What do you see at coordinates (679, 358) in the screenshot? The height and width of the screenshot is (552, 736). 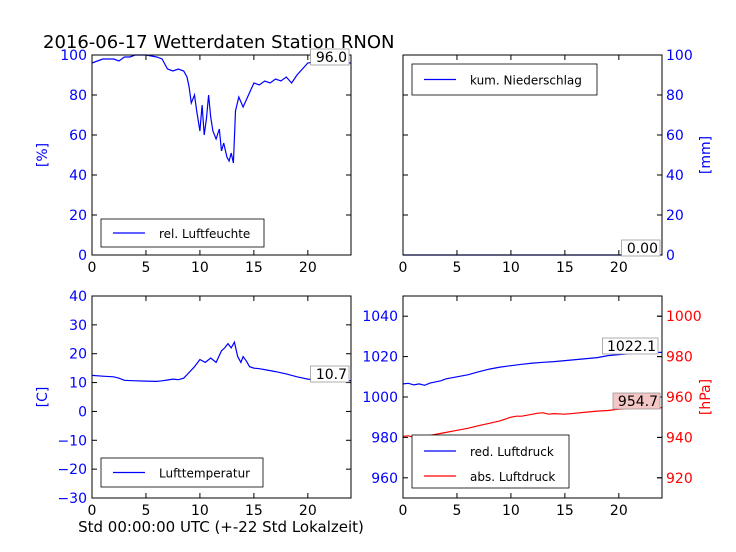 I see `y-right-tick-label: 980` at bounding box center [679, 358].